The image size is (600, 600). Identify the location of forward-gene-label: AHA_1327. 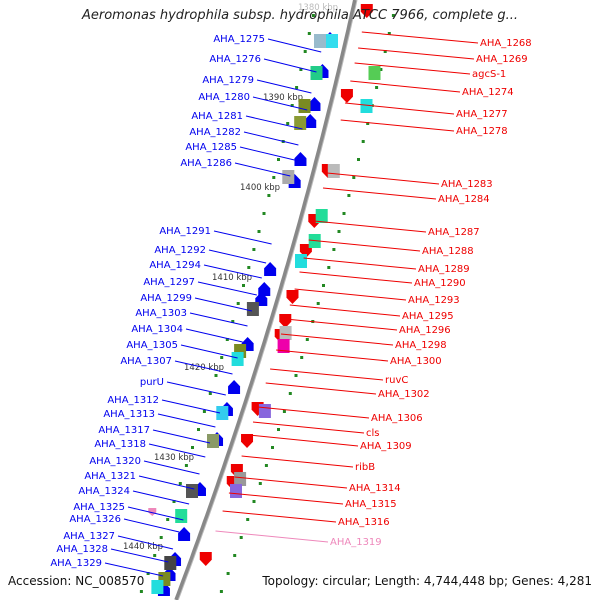
(89, 536).